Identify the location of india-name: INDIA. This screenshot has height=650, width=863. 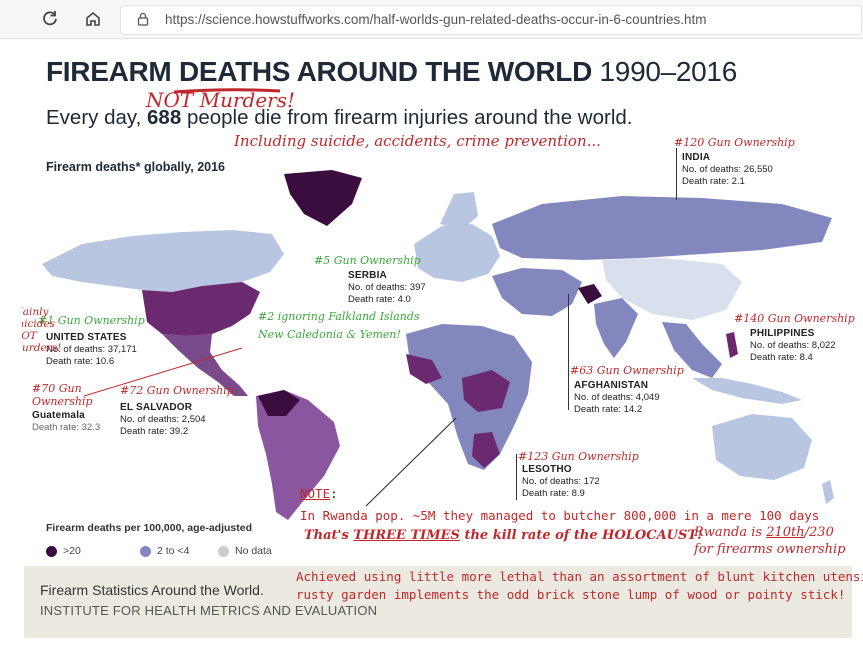
(696, 157).